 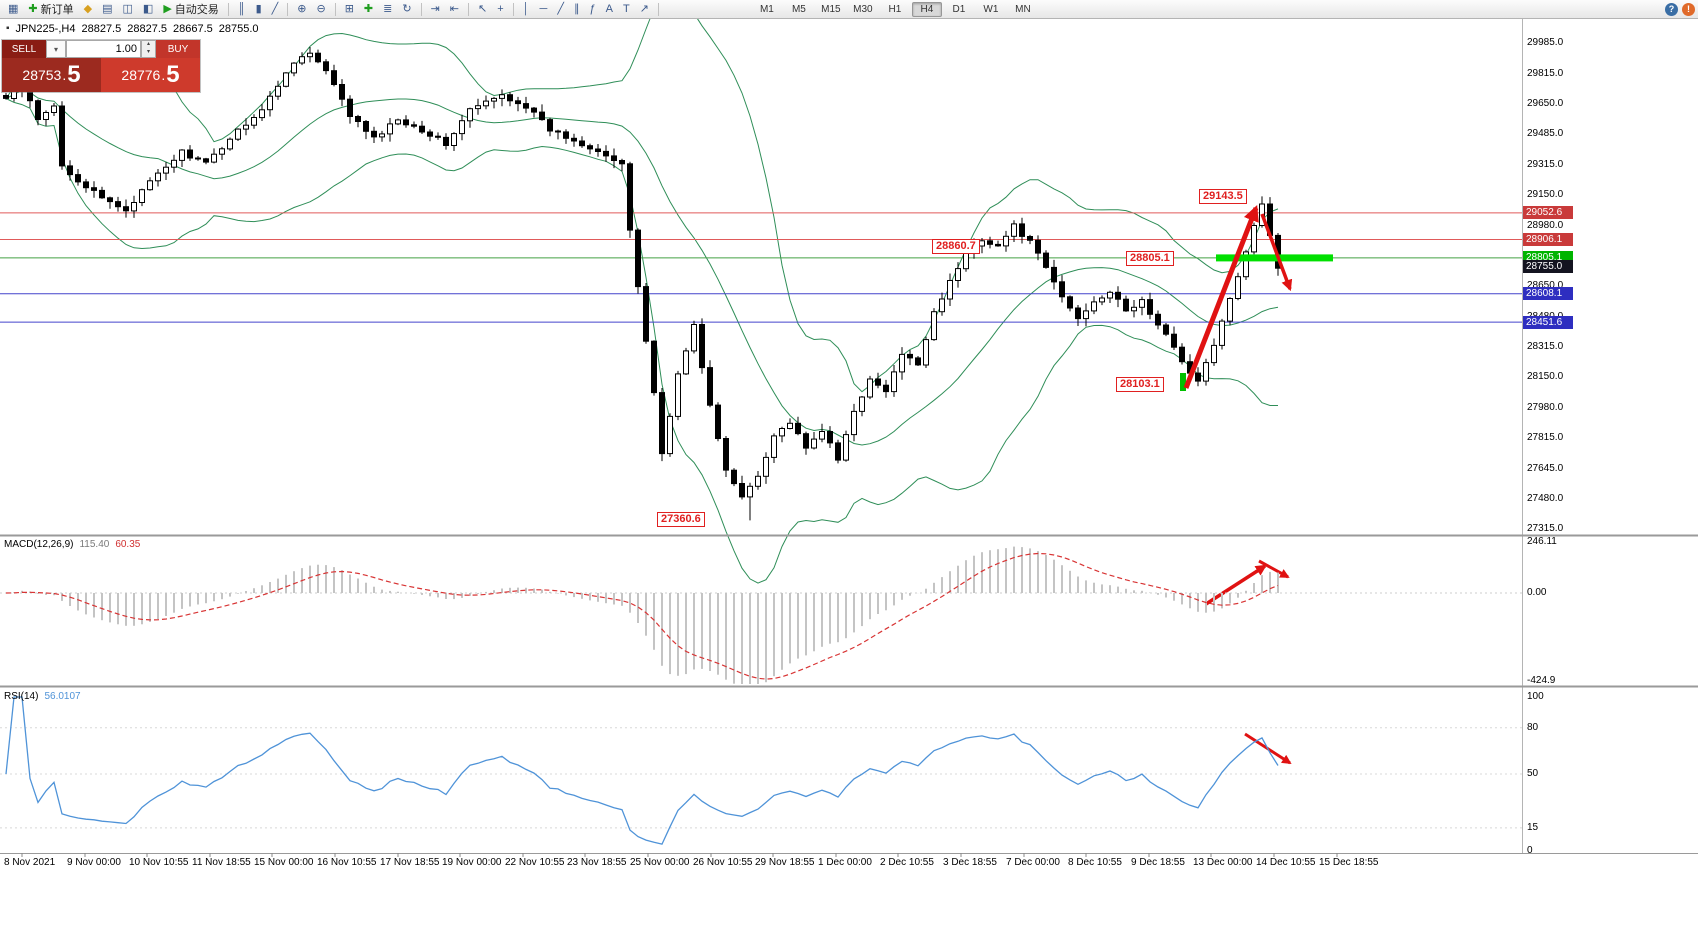 I want to click on text-button: A, so click(x=609, y=9).